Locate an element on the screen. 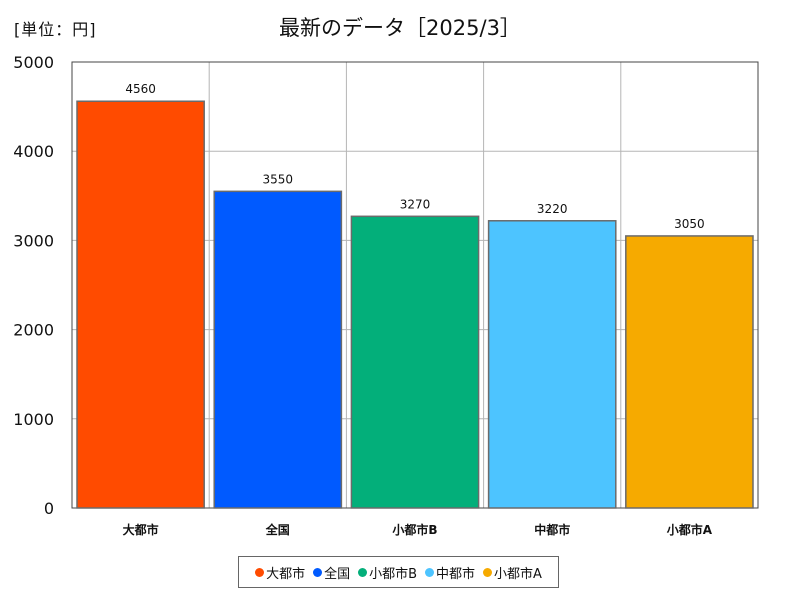 The image size is (800, 600). x-tick-label: 小都市B is located at coordinates (414, 529).